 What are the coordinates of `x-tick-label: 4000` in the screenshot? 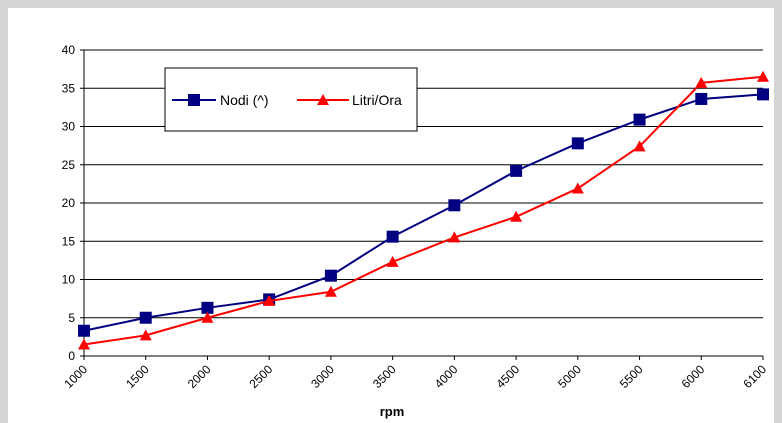 It's located at (446, 376).